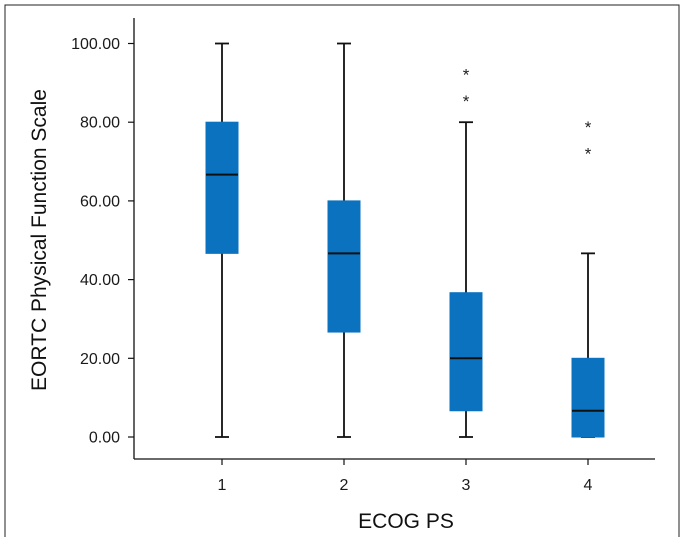 This screenshot has height=537, width=684. What do you see at coordinates (100, 123) in the screenshot?
I see `y-tick-label: 80.00` at bounding box center [100, 123].